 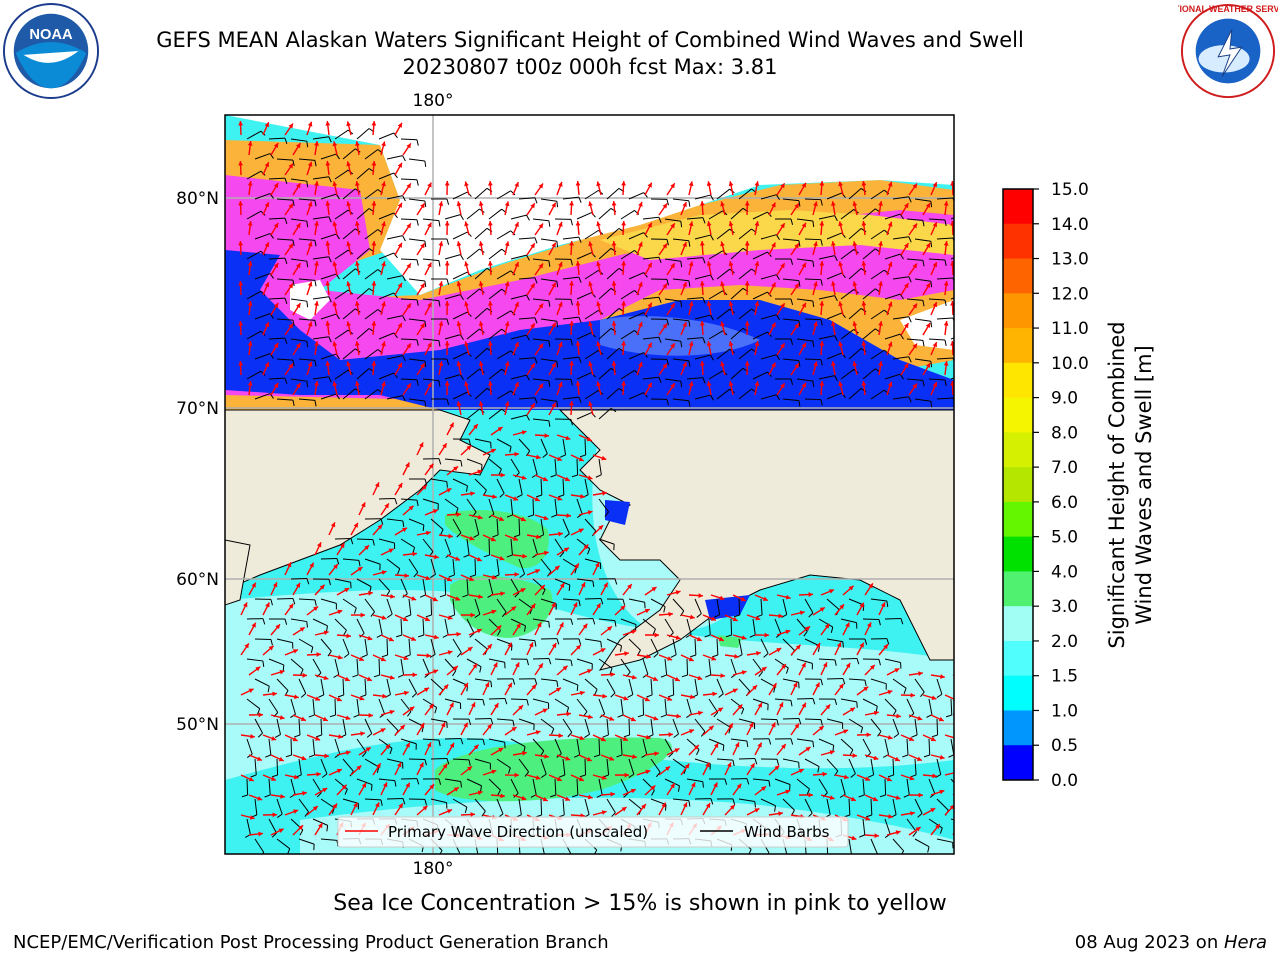 I want to click on colorbar-tick-label: 15.0, so click(x=1070, y=190).